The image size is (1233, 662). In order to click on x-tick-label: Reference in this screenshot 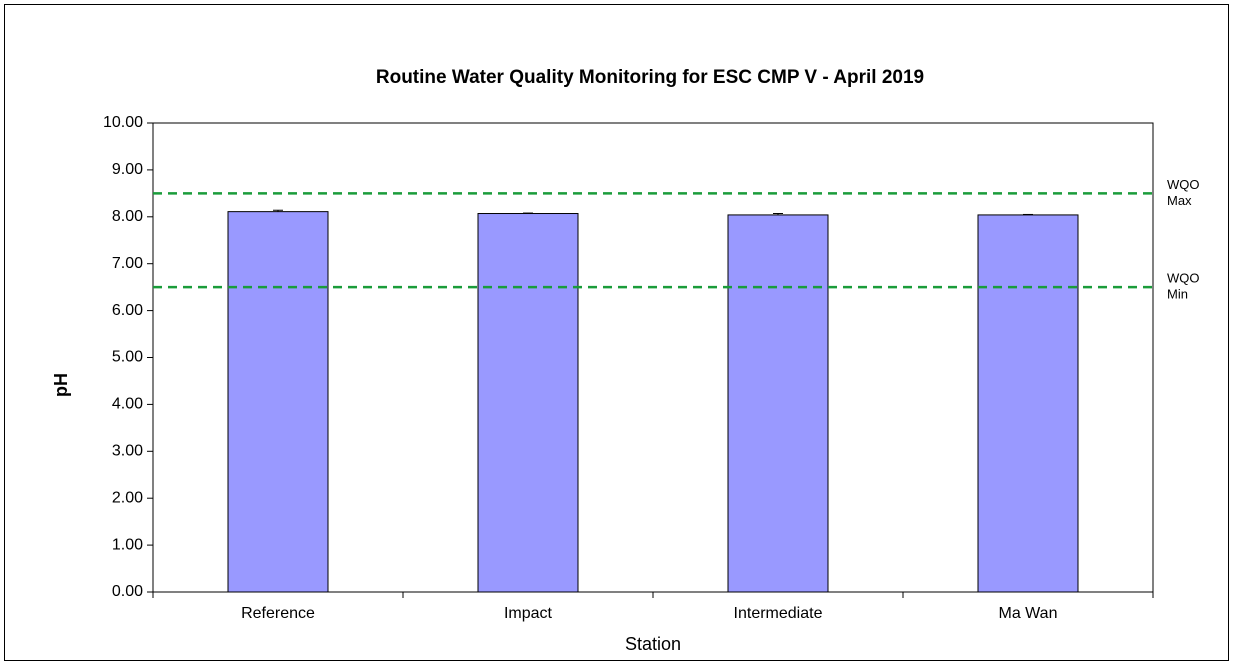, I will do `click(278, 613)`.